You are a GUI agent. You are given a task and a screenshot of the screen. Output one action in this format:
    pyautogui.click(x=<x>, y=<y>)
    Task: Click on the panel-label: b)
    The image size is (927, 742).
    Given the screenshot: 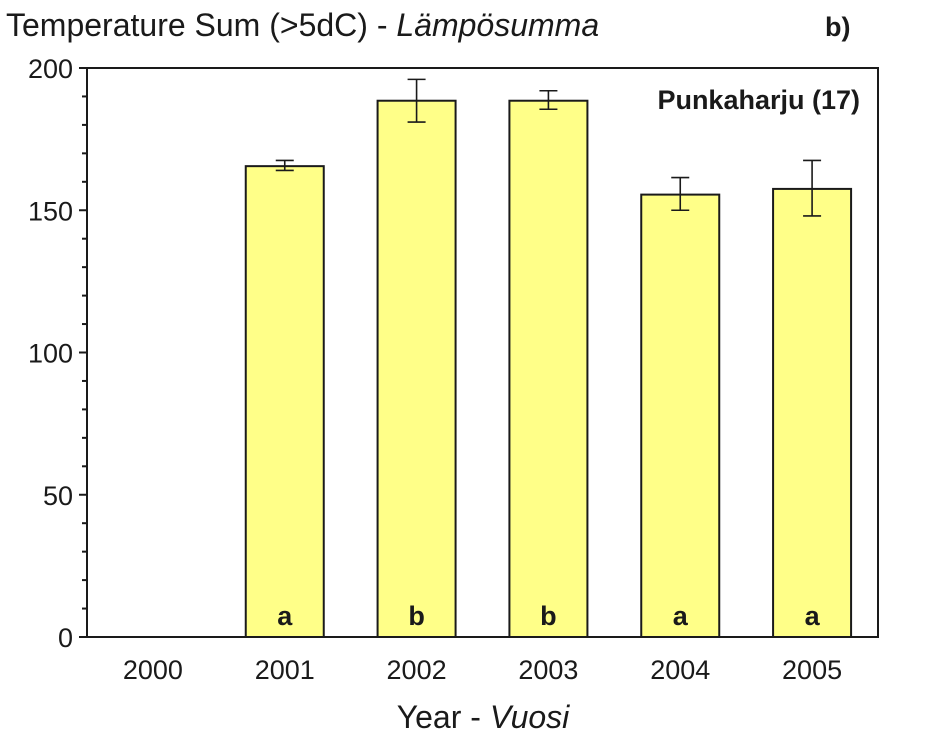 What is the action you would take?
    pyautogui.click(x=837, y=27)
    